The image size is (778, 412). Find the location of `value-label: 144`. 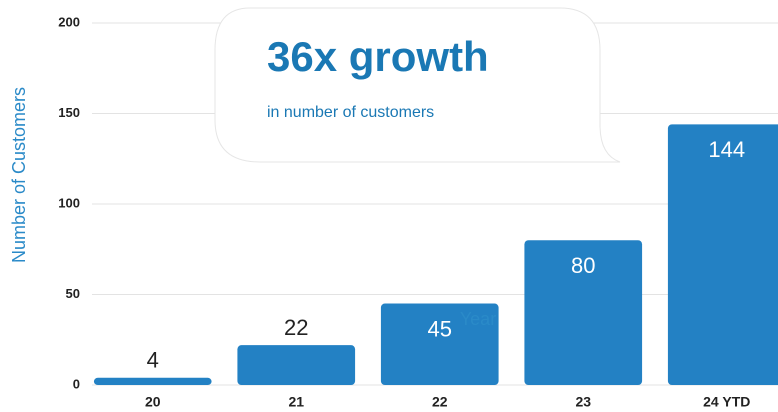

value-label: 144 is located at coordinates (726, 149).